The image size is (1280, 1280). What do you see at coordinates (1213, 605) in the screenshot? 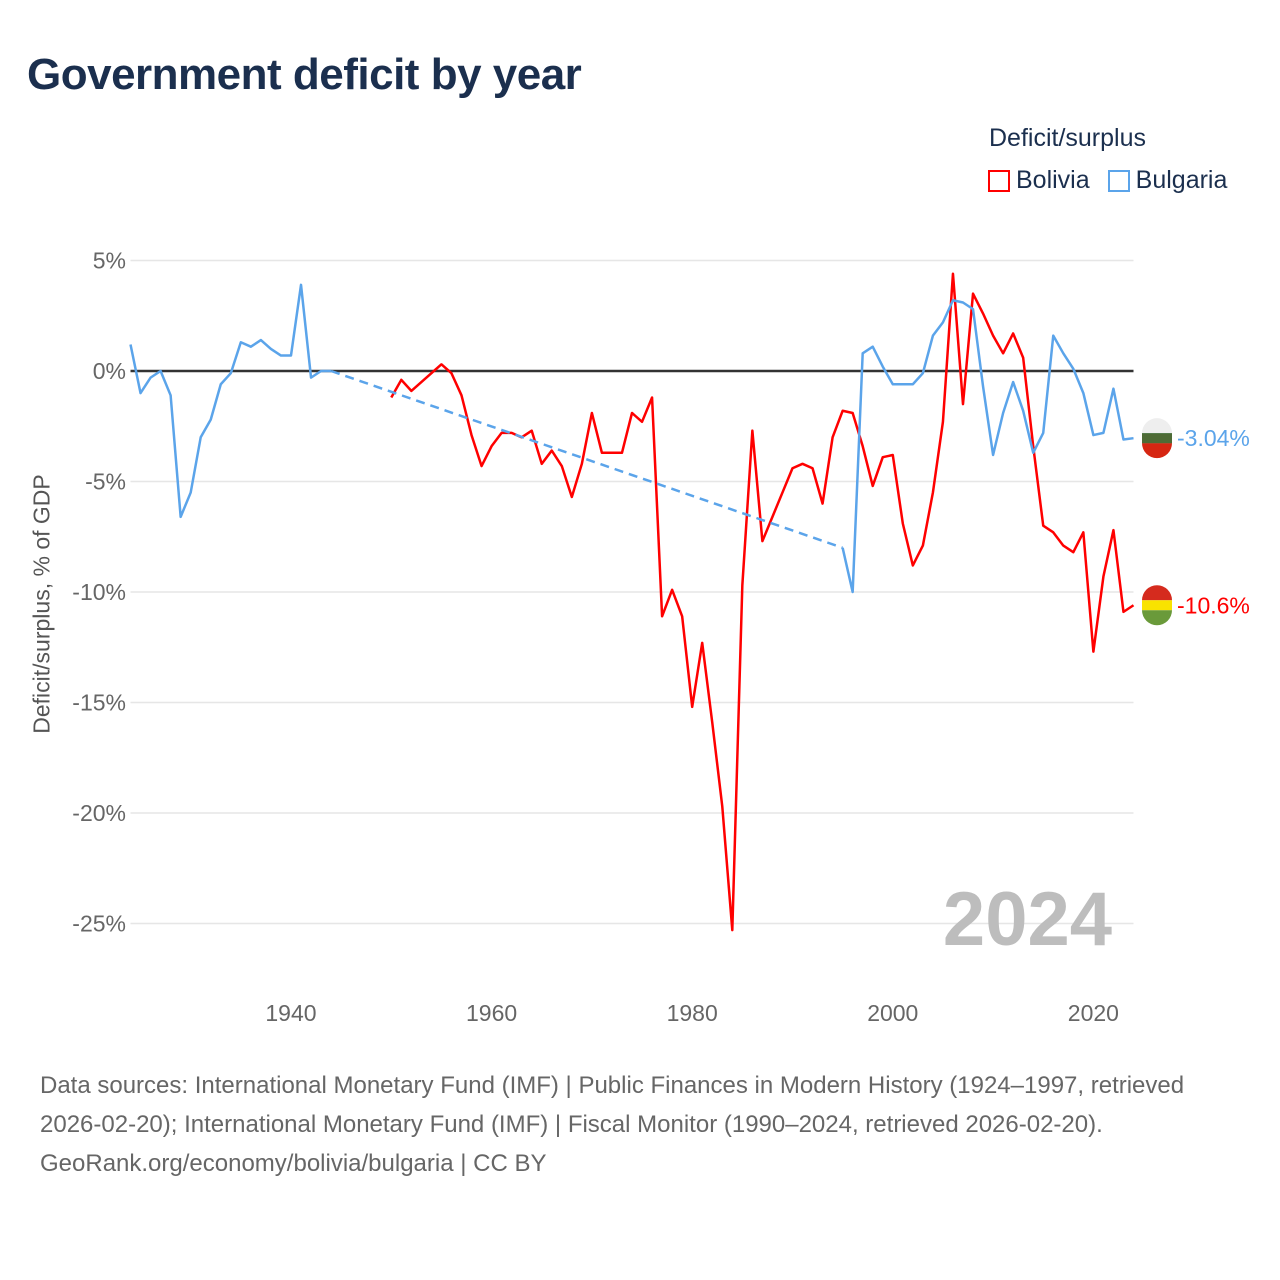
I see `end-label-bolivia: -10.6%` at bounding box center [1213, 605].